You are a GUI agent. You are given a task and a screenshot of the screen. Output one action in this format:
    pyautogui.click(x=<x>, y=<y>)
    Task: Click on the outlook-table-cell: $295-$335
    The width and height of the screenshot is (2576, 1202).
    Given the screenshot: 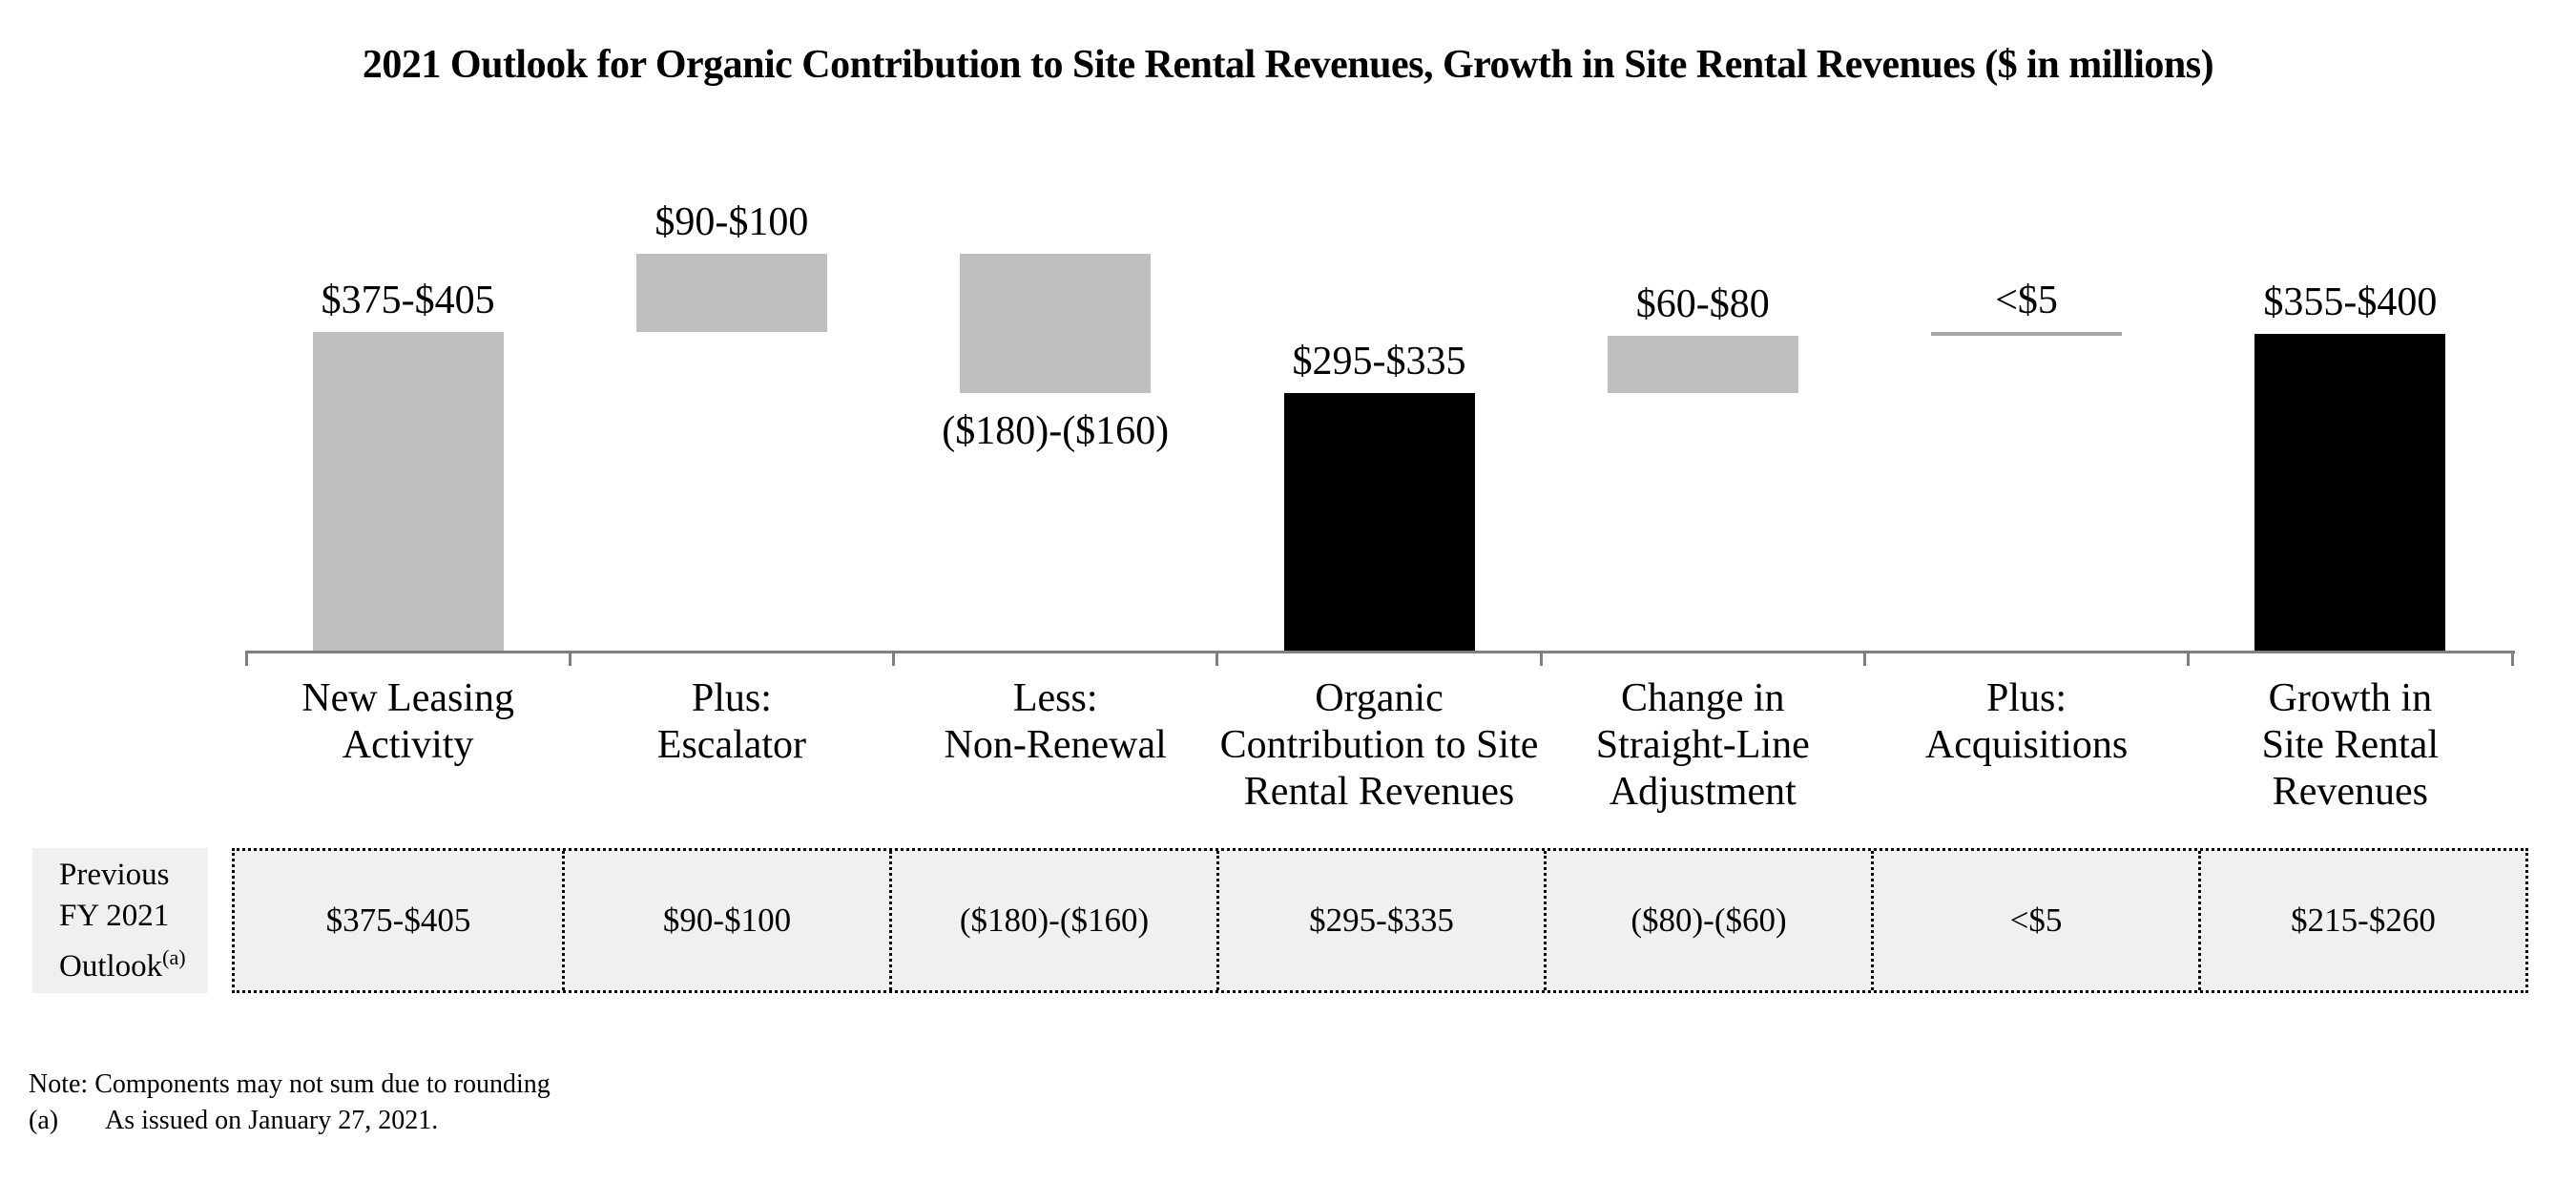 What is the action you would take?
    pyautogui.click(x=1380, y=920)
    